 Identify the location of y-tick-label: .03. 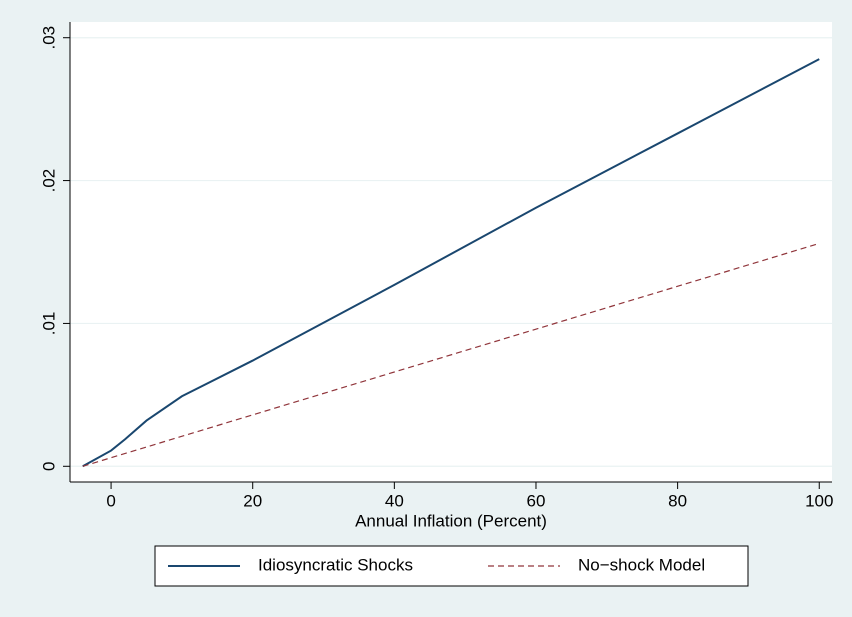
(48, 38).